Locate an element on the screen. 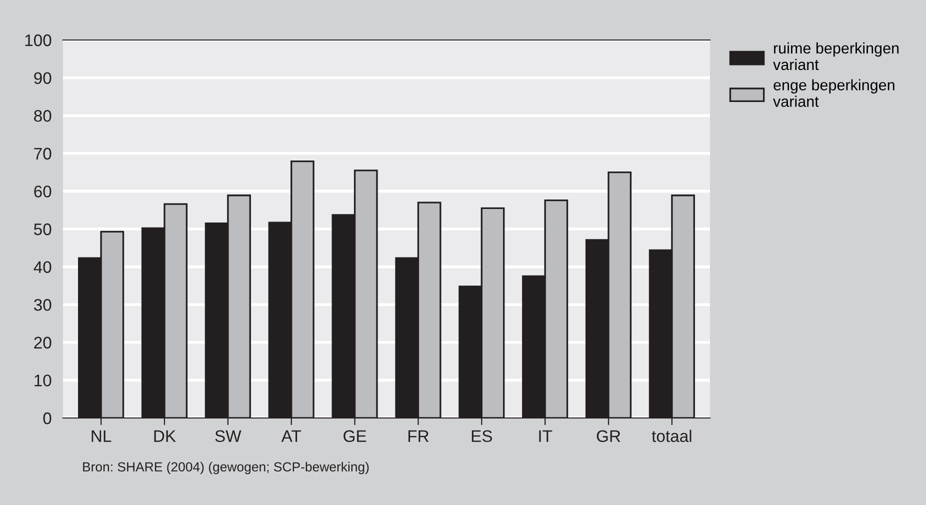 This screenshot has height=505, width=926. y-tick-label: 40 is located at coordinates (43, 267).